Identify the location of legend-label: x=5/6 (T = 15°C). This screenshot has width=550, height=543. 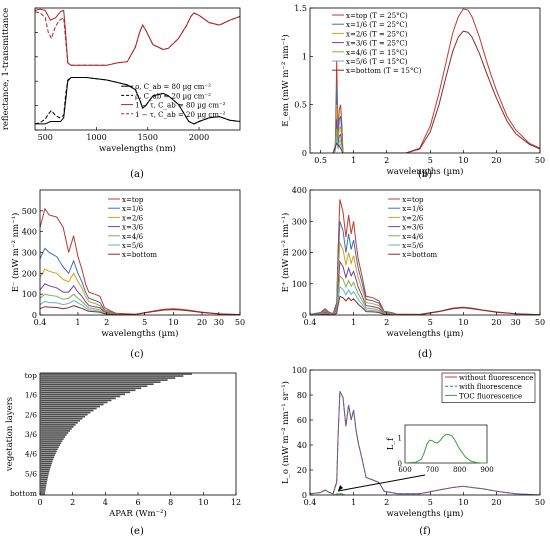
(377, 62).